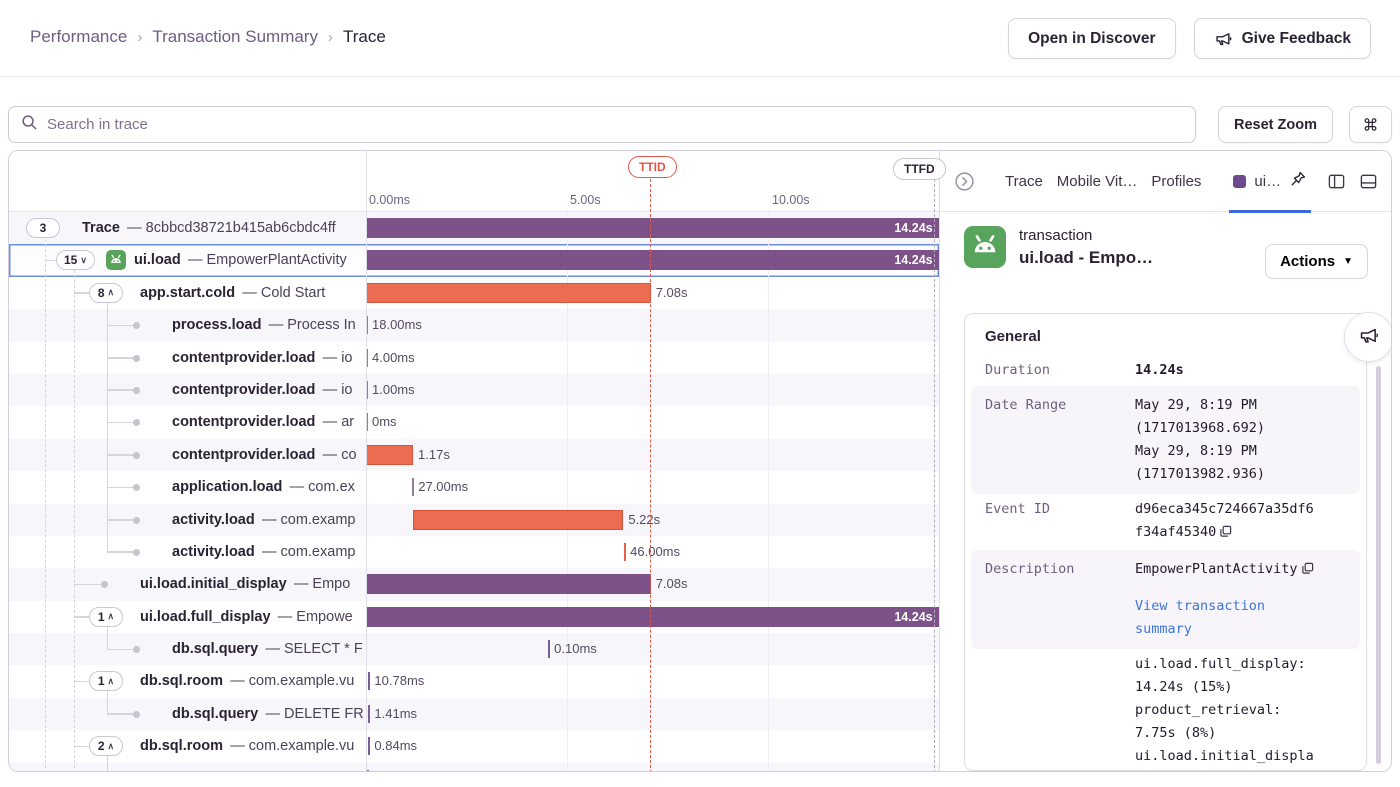 This screenshot has width=1400, height=787. What do you see at coordinates (384, 422) in the screenshot?
I see `span-duration-label: 0ms` at bounding box center [384, 422].